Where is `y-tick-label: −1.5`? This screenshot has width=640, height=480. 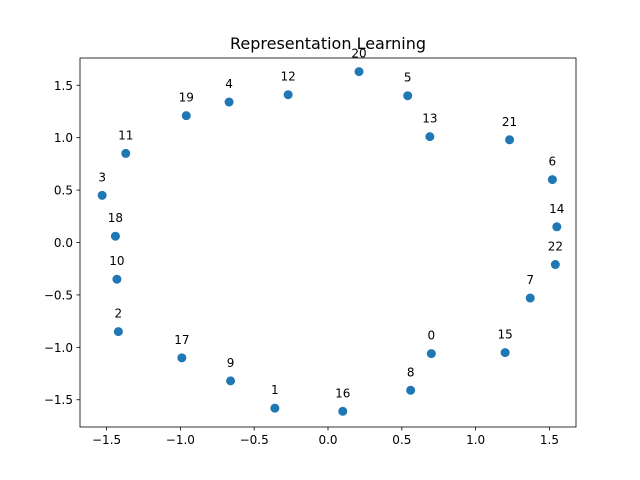
y-tick-label: −1.5 is located at coordinates (58, 400).